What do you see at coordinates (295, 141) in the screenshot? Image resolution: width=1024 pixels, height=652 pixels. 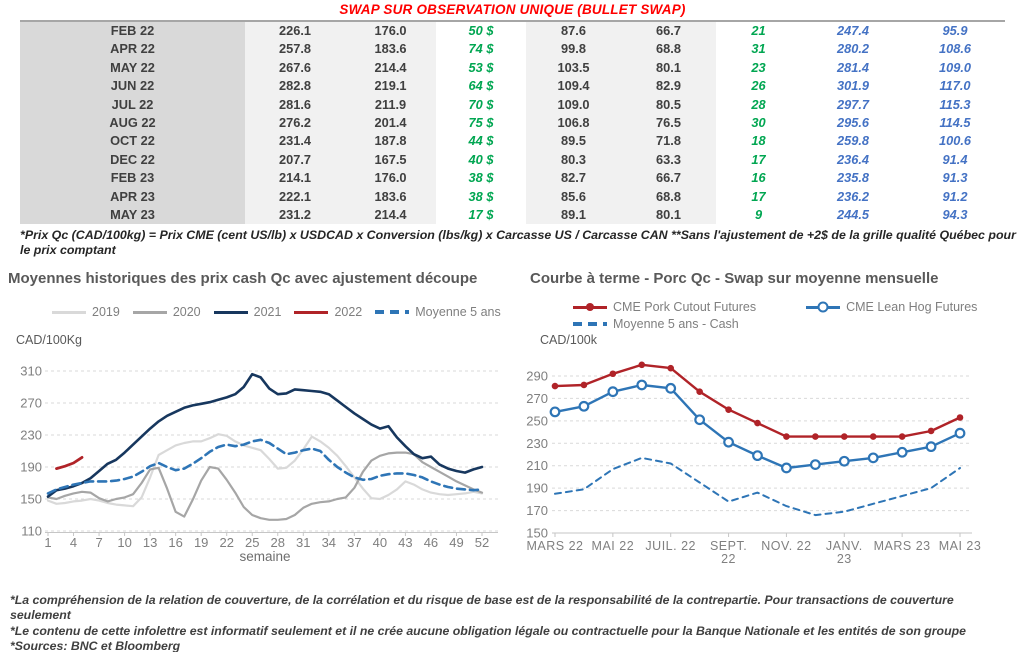 I see `table-cell-value: 231.4` at bounding box center [295, 141].